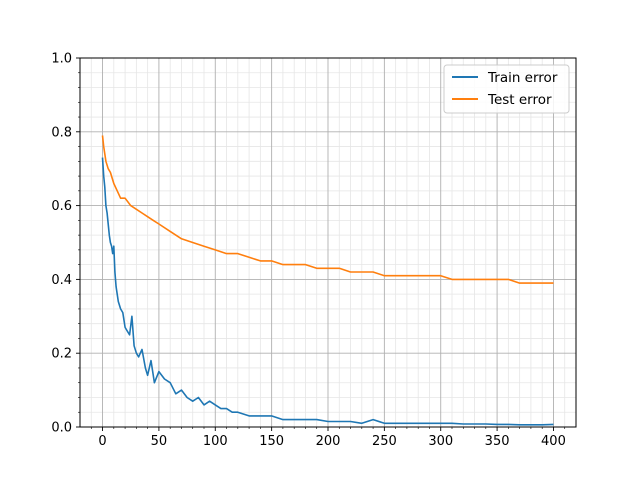 This screenshot has height=480, width=640. Describe the element at coordinates (61, 59) in the screenshot. I see `y-tick-label: 1.0` at that location.